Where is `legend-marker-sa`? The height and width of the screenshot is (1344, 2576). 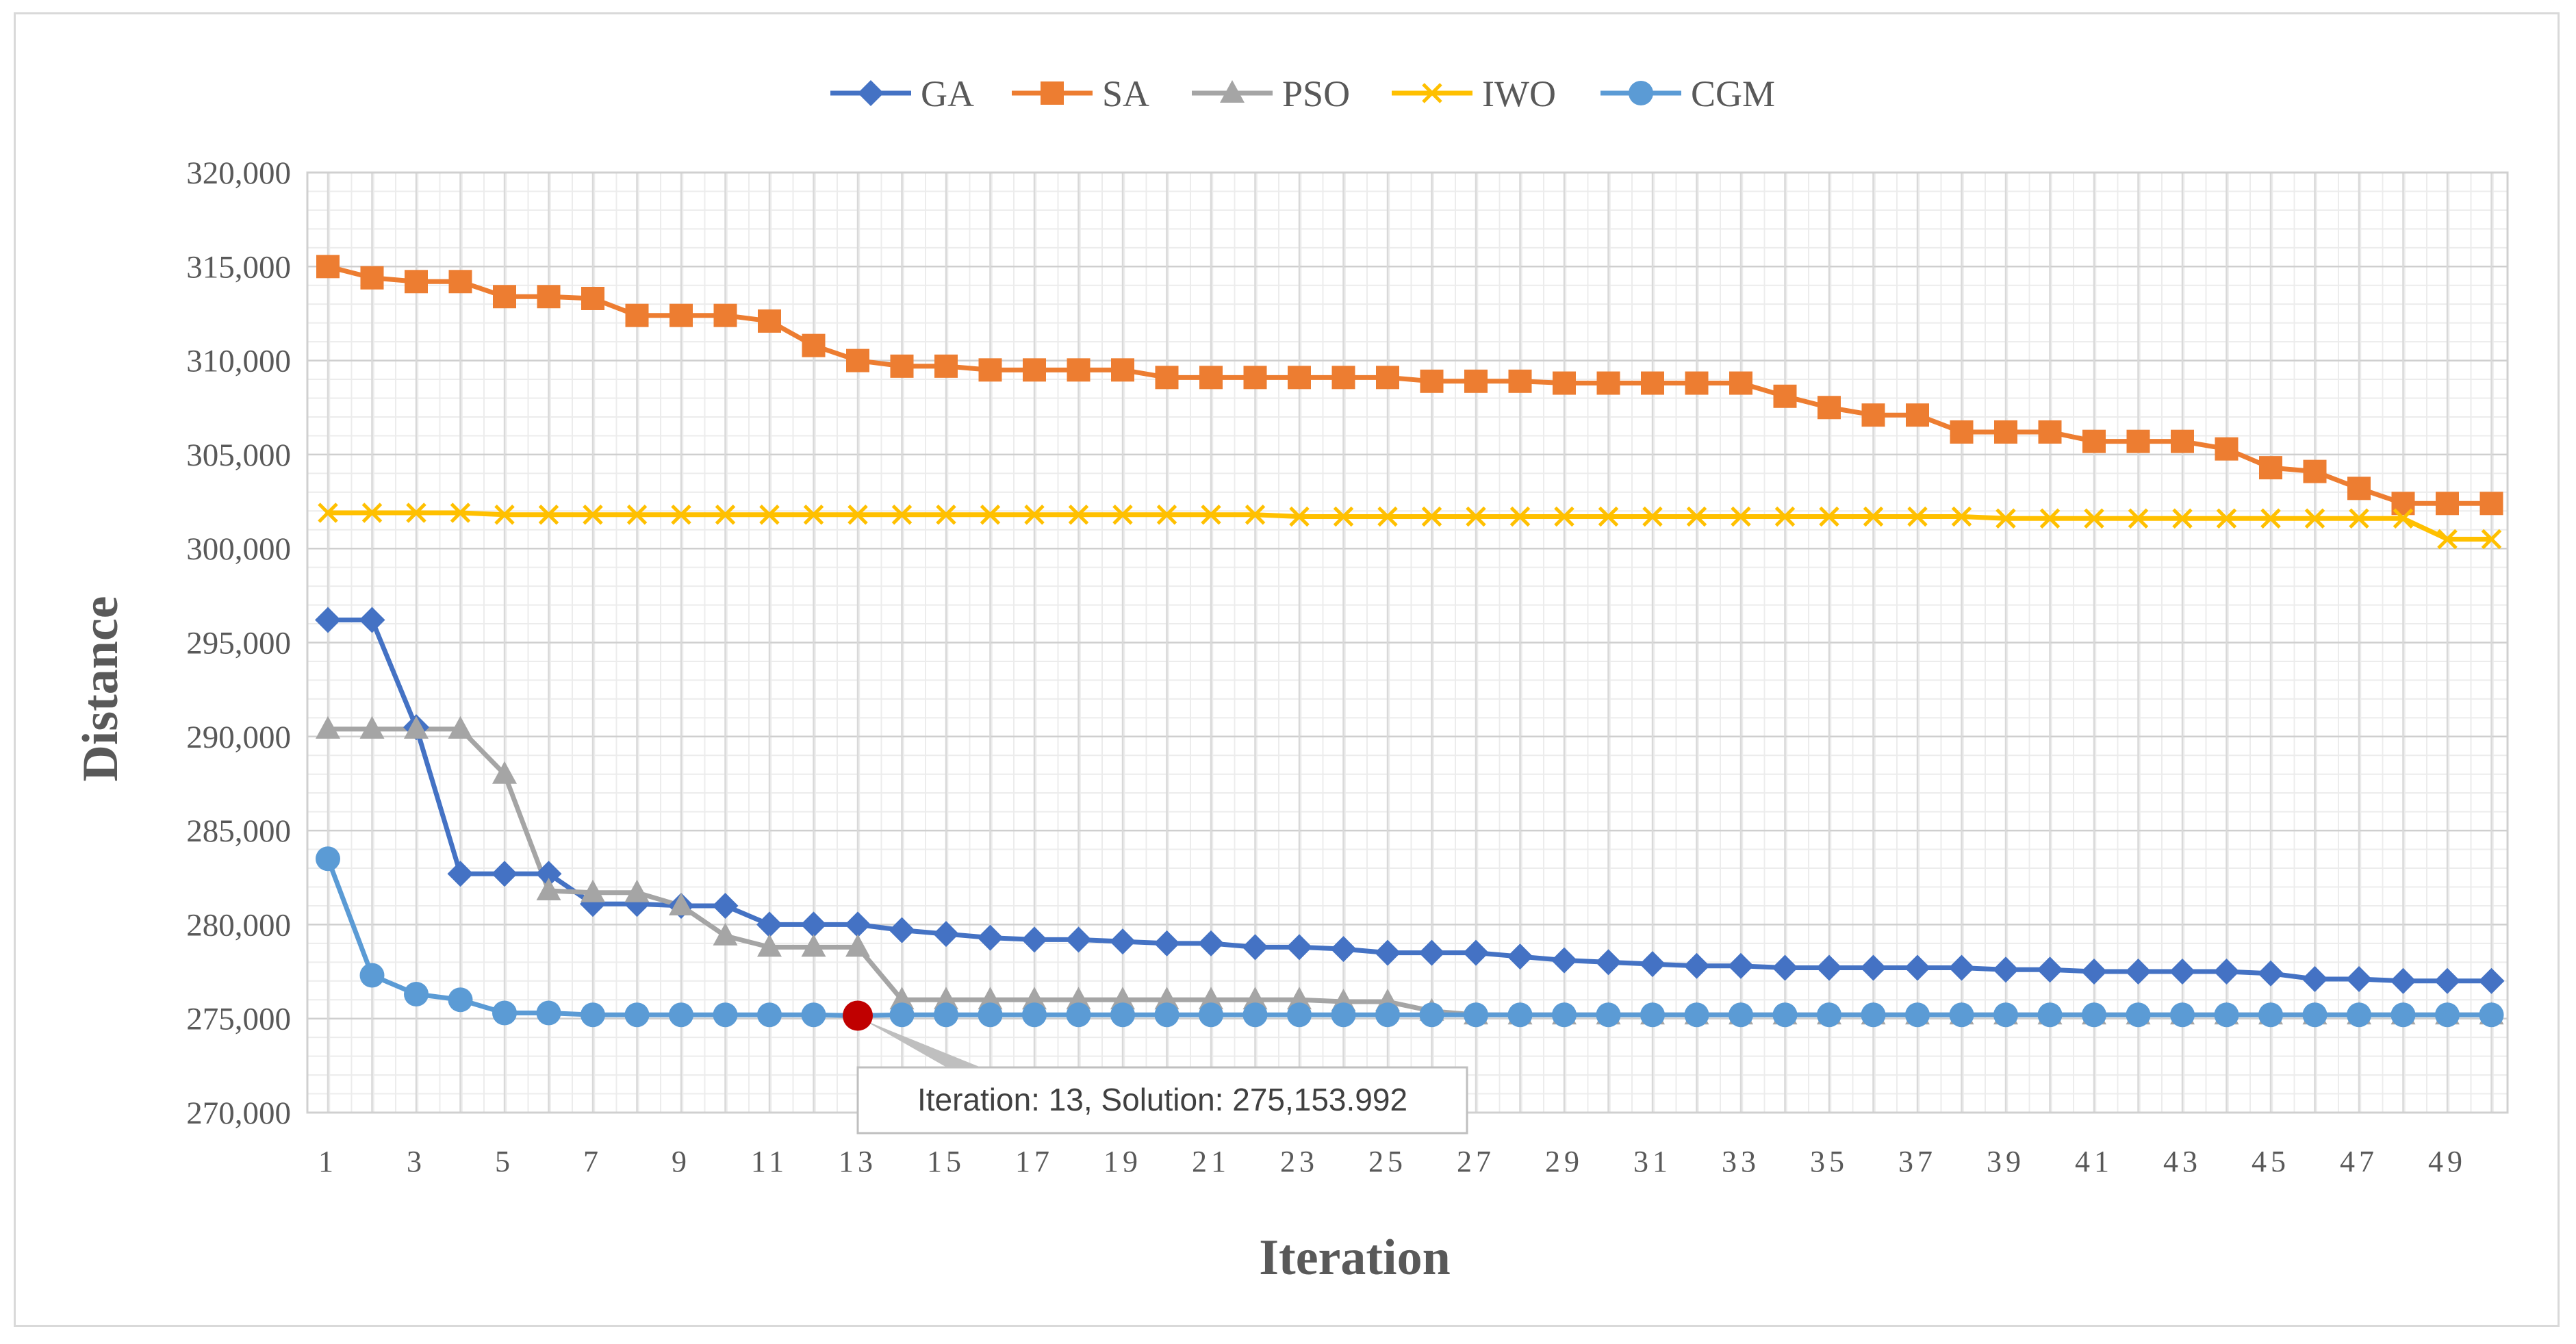
legend-marker-sa is located at coordinates (1052, 93).